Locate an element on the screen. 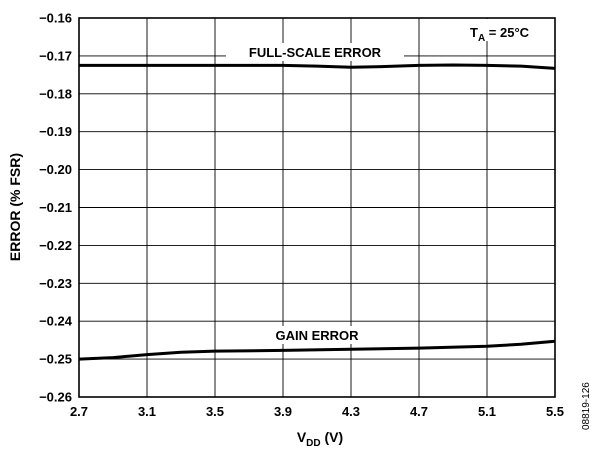 Image resolution: width=595 pixels, height=449 pixels. x-tick-label: 2.7 is located at coordinates (79, 411).